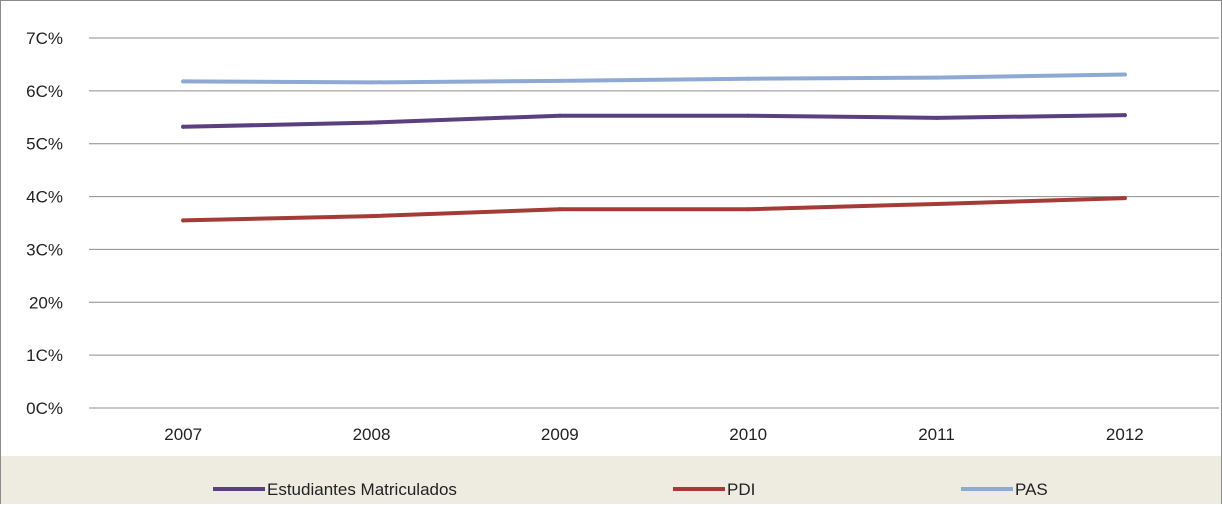  What do you see at coordinates (44, 408) in the screenshot?
I see `y-tick-label: 0C%` at bounding box center [44, 408].